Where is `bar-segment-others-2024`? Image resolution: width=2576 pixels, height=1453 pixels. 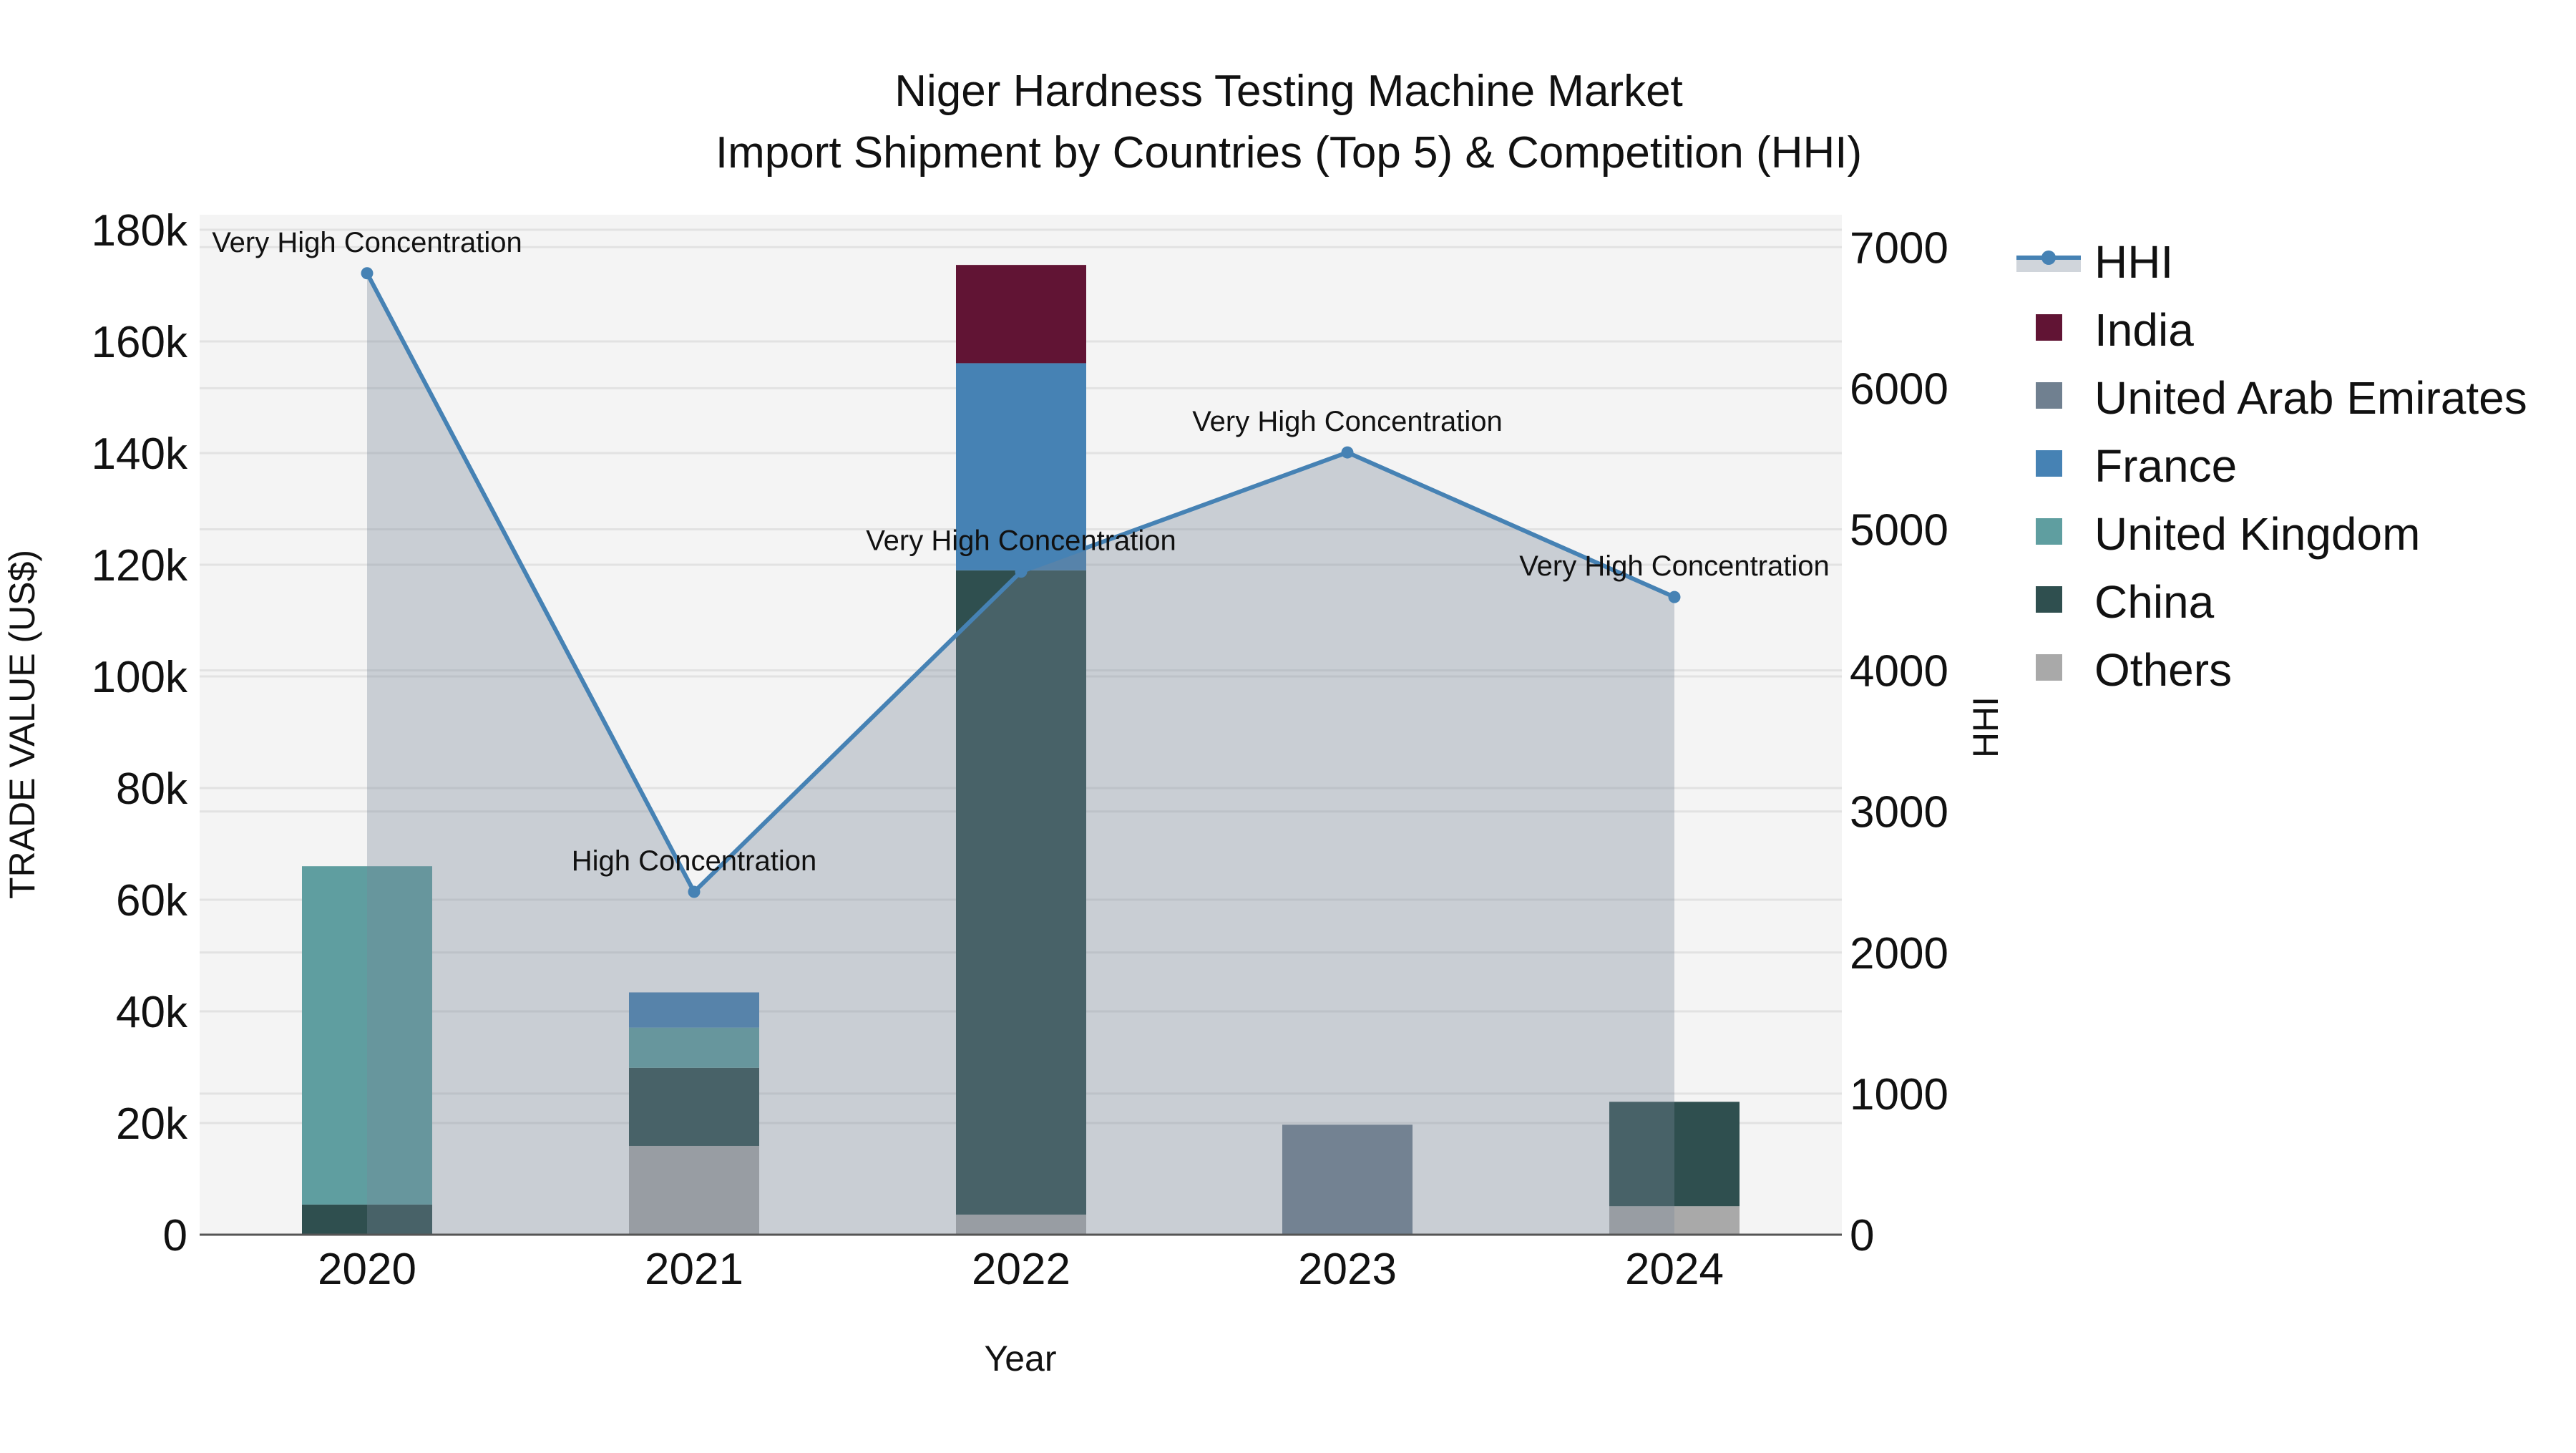 bar-segment-others-2024 is located at coordinates (1674, 1220).